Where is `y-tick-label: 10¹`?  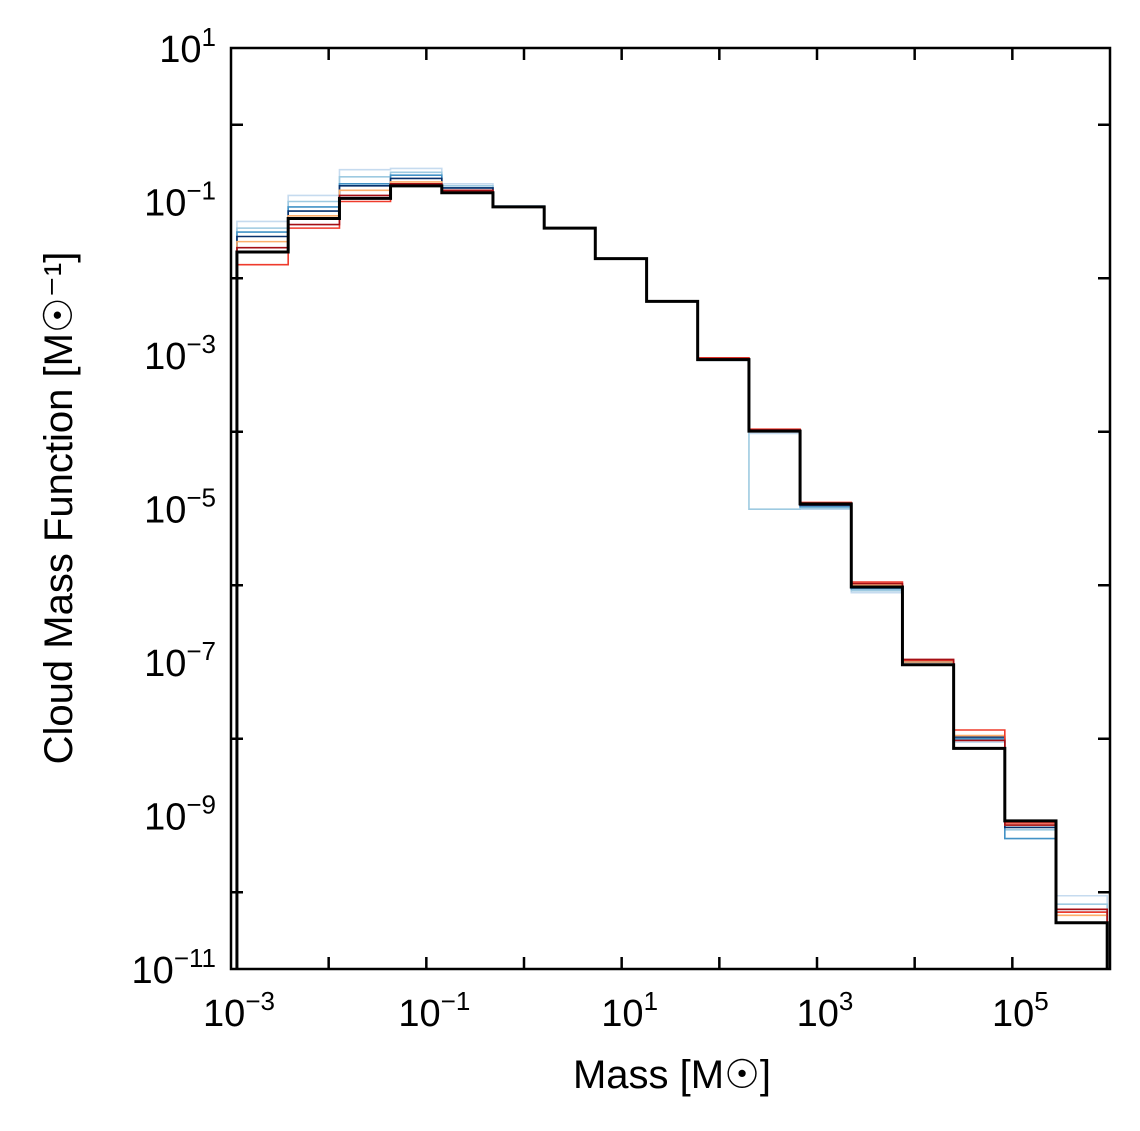
y-tick-label: 10¹ is located at coordinates (187, 46).